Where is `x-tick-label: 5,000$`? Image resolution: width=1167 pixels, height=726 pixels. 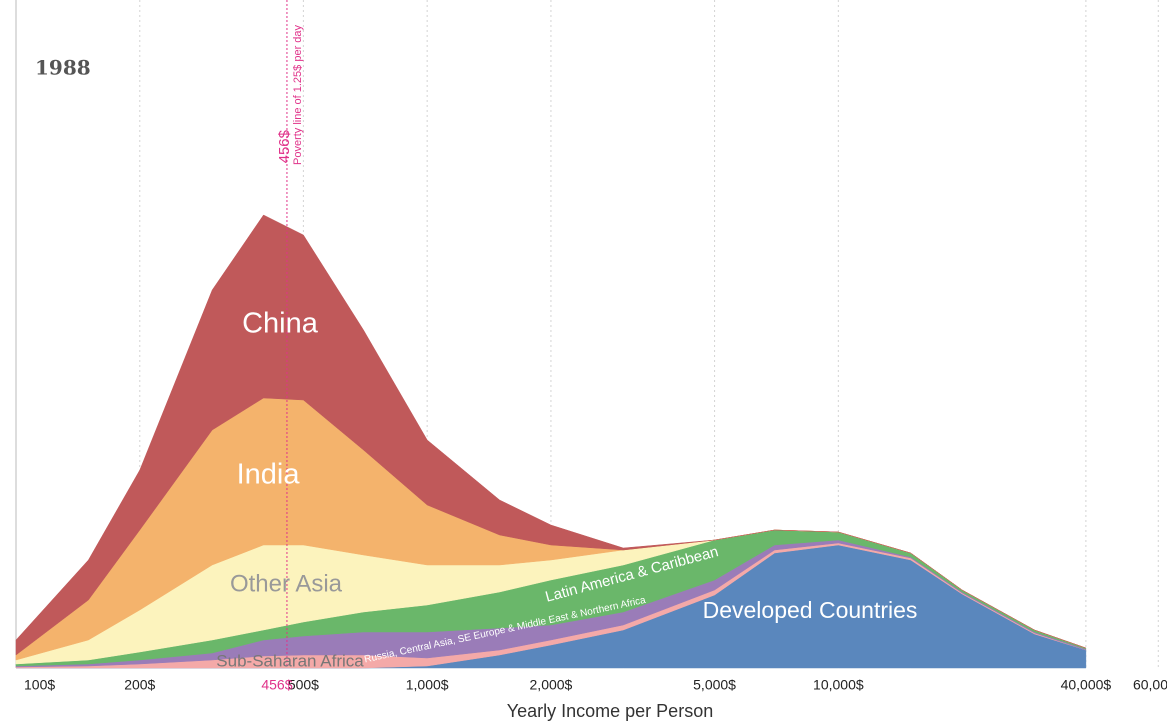
x-tick-label: 5,000$ is located at coordinates (714, 685).